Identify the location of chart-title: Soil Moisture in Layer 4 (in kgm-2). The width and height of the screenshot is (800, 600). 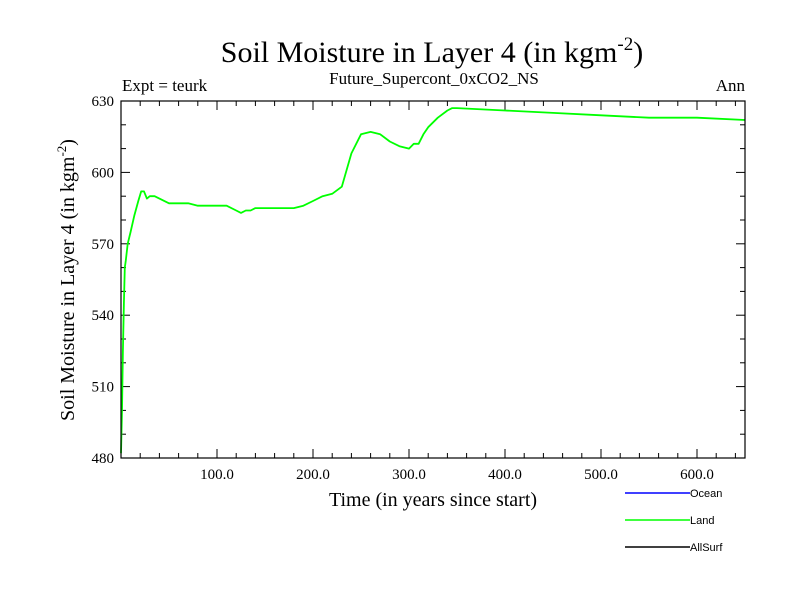
(432, 51).